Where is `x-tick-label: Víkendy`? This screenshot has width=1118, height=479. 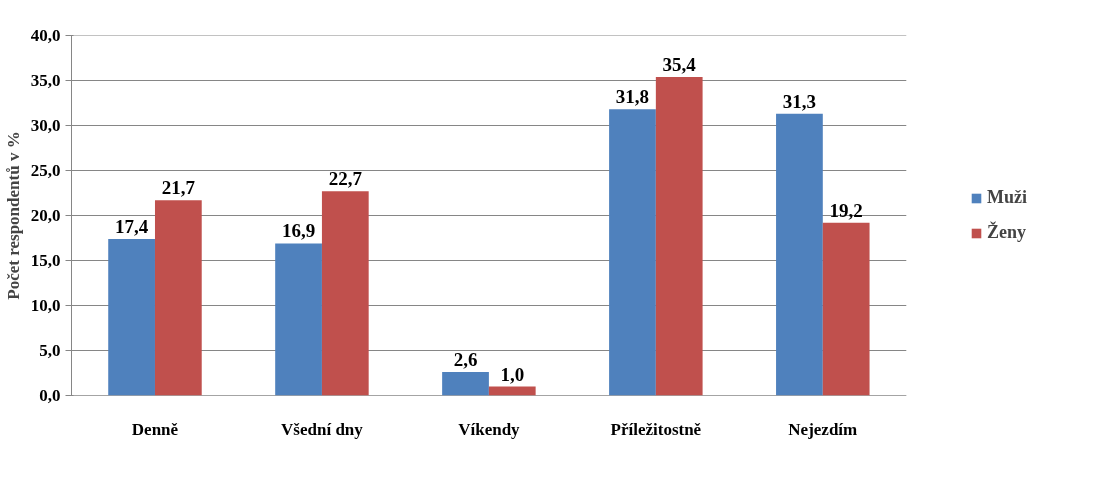 x-tick-label: Víkendy is located at coordinates (489, 429).